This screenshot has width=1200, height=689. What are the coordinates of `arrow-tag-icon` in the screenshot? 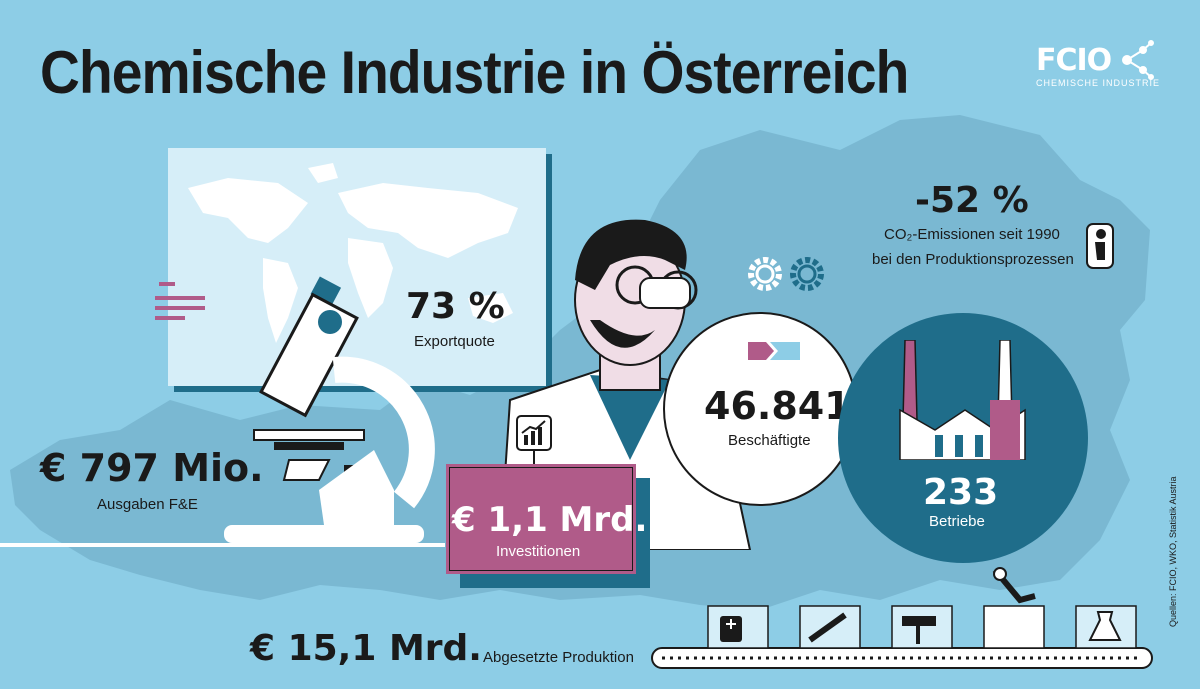 It's located at (774, 351).